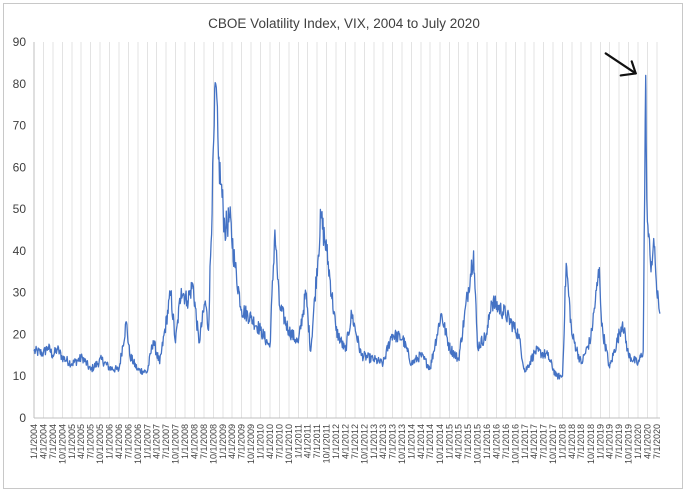 This screenshot has width=690, height=496. What do you see at coordinates (591, 444) in the screenshot?
I see `x-tick-label: 10/1/2018` at bounding box center [591, 444].